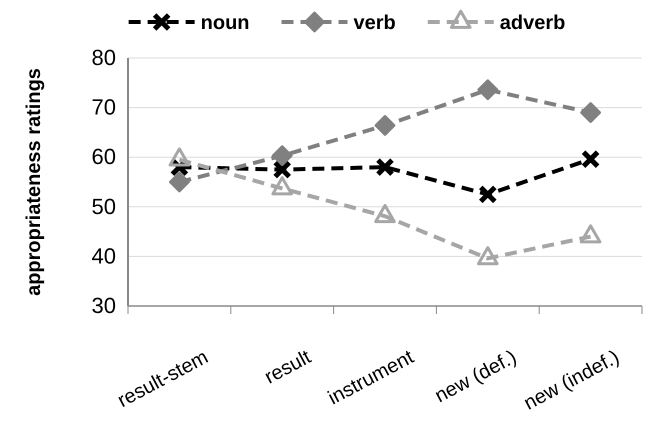  I want to click on legend-label: adverb, so click(533, 23).